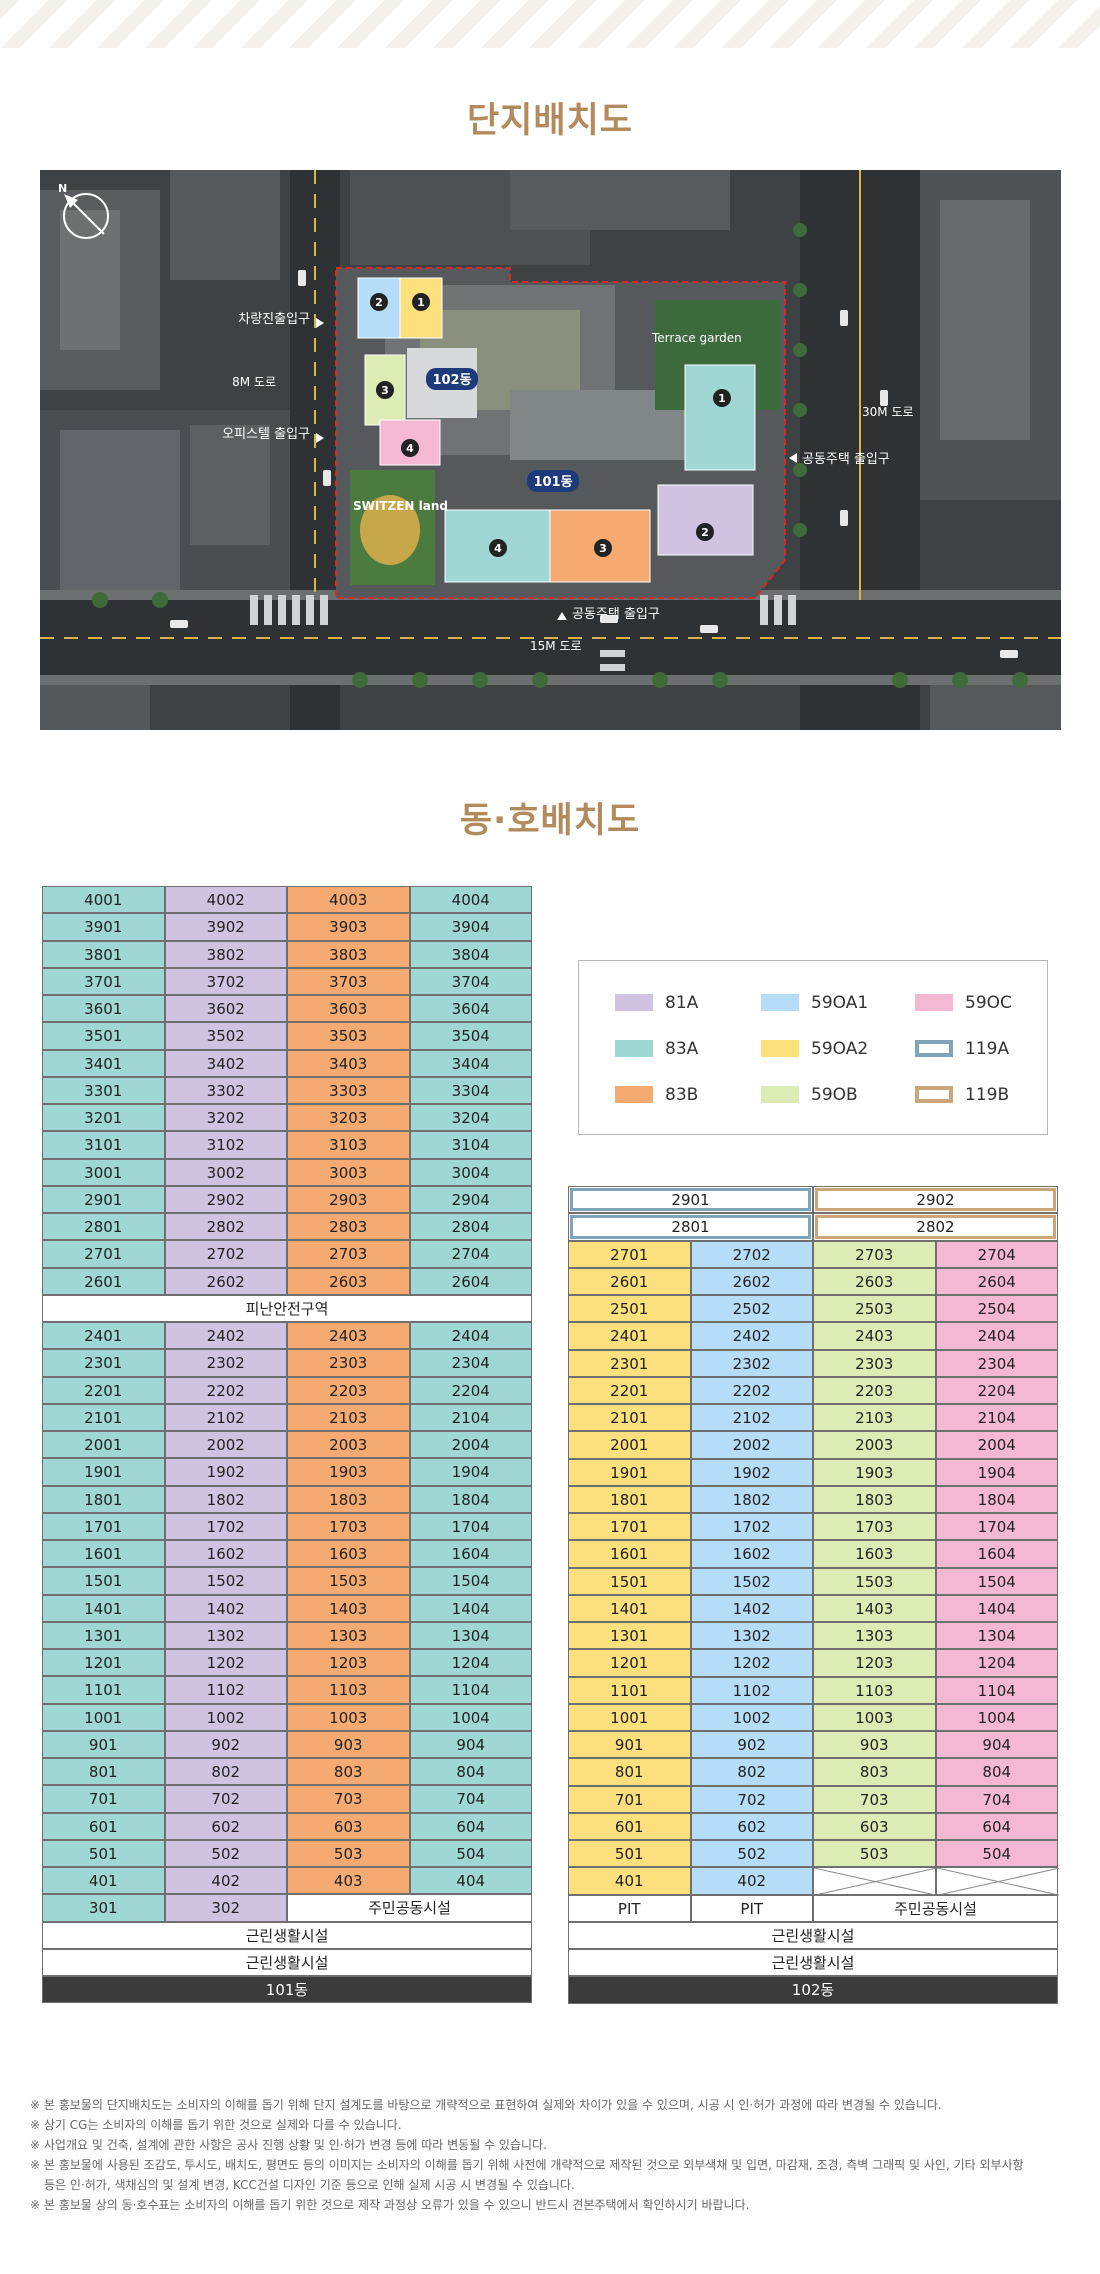 This screenshot has height=2274, width=1100. Describe the element at coordinates (470, 1417) in the screenshot. I see `unit-cell: 2104` at that location.